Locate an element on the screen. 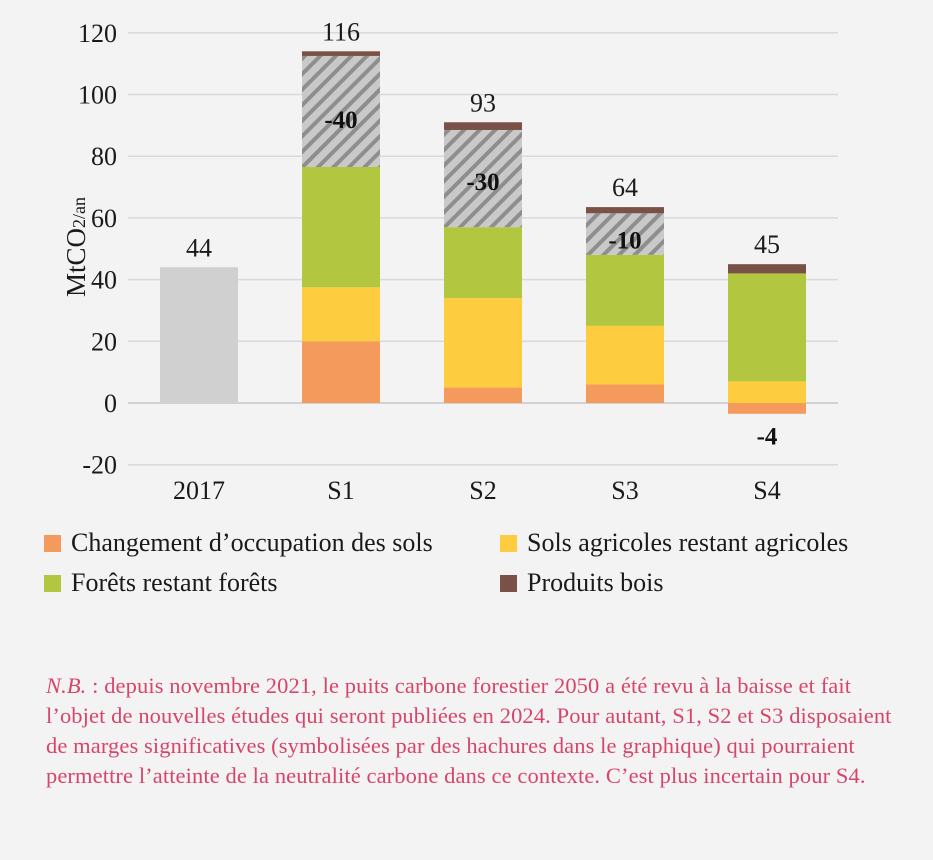 The image size is (933, 860). bar-s1-marges is located at coordinates (341, 111).